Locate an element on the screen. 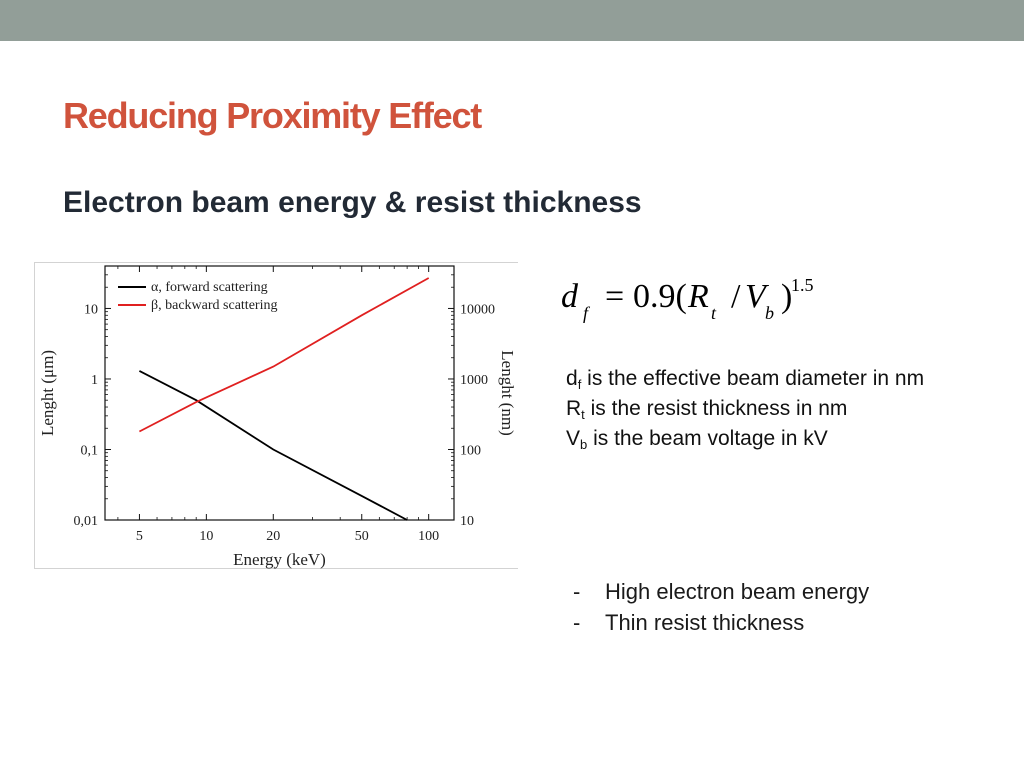  x-tick-label: 100 is located at coordinates (428, 536).